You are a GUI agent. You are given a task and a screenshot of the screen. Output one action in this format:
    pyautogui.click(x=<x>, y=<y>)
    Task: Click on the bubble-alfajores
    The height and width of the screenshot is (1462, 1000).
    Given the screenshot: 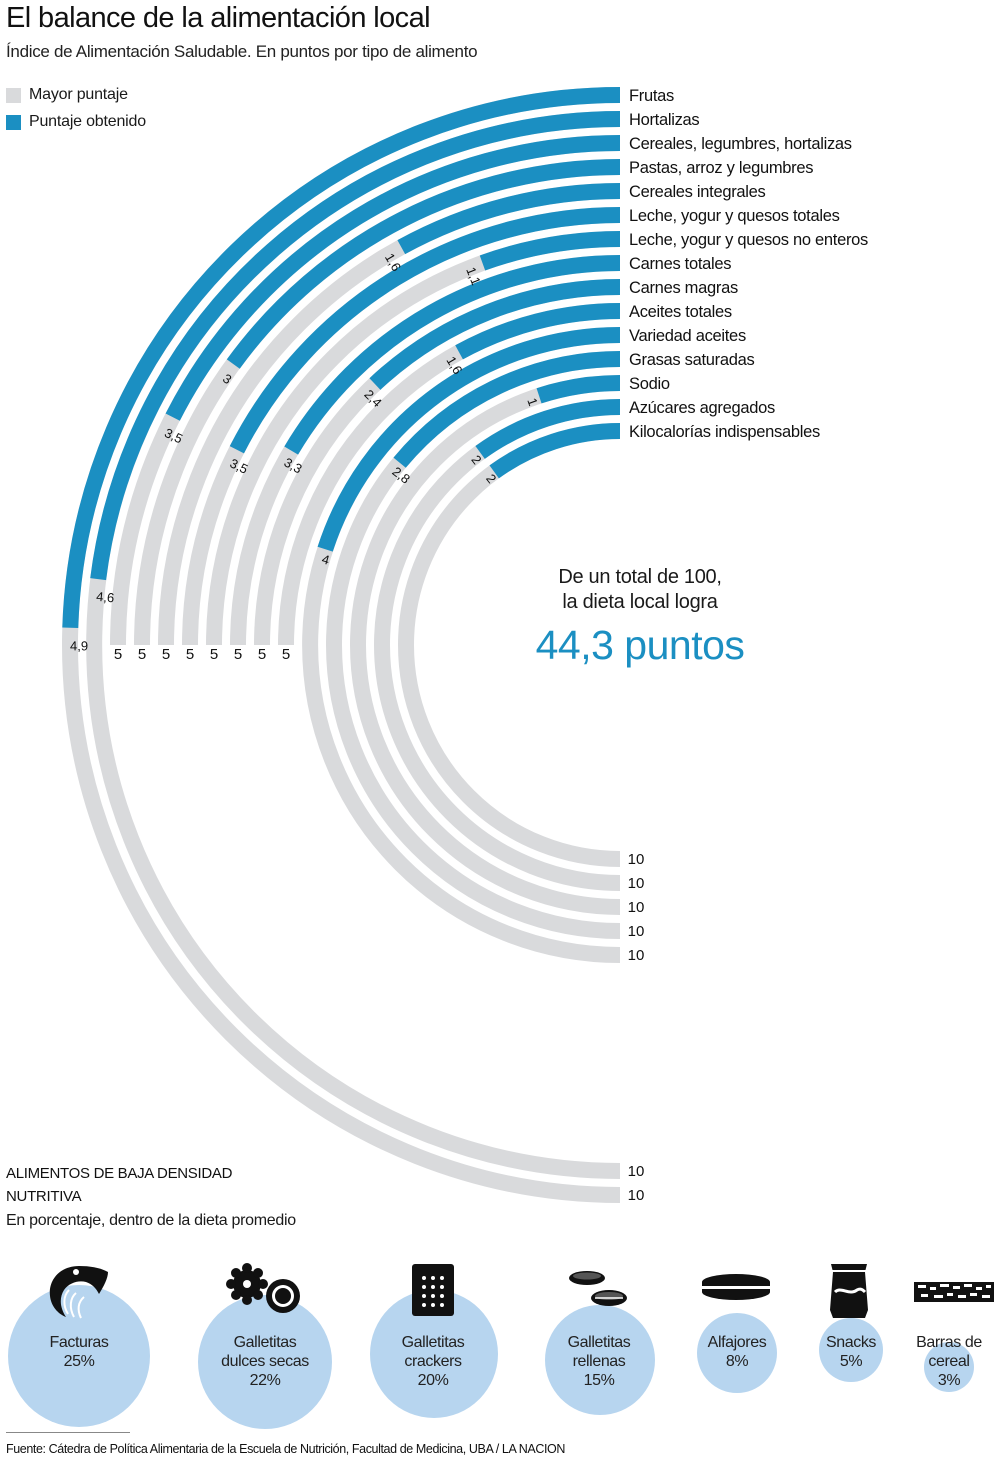 What is the action you would take?
    pyautogui.click(x=737, y=1353)
    